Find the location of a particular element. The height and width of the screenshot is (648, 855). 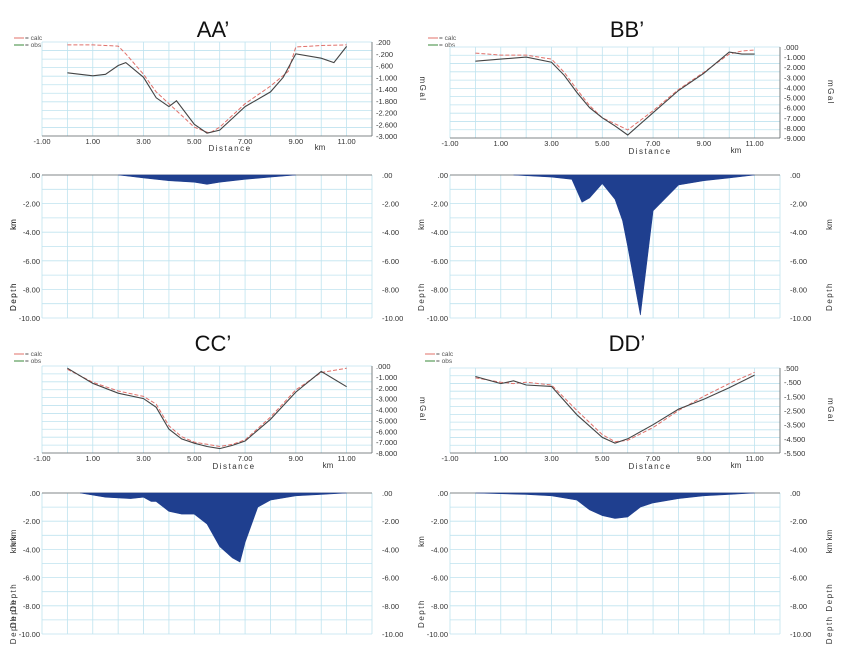

y-tick-label: -9.000 is located at coordinates (794, 138).